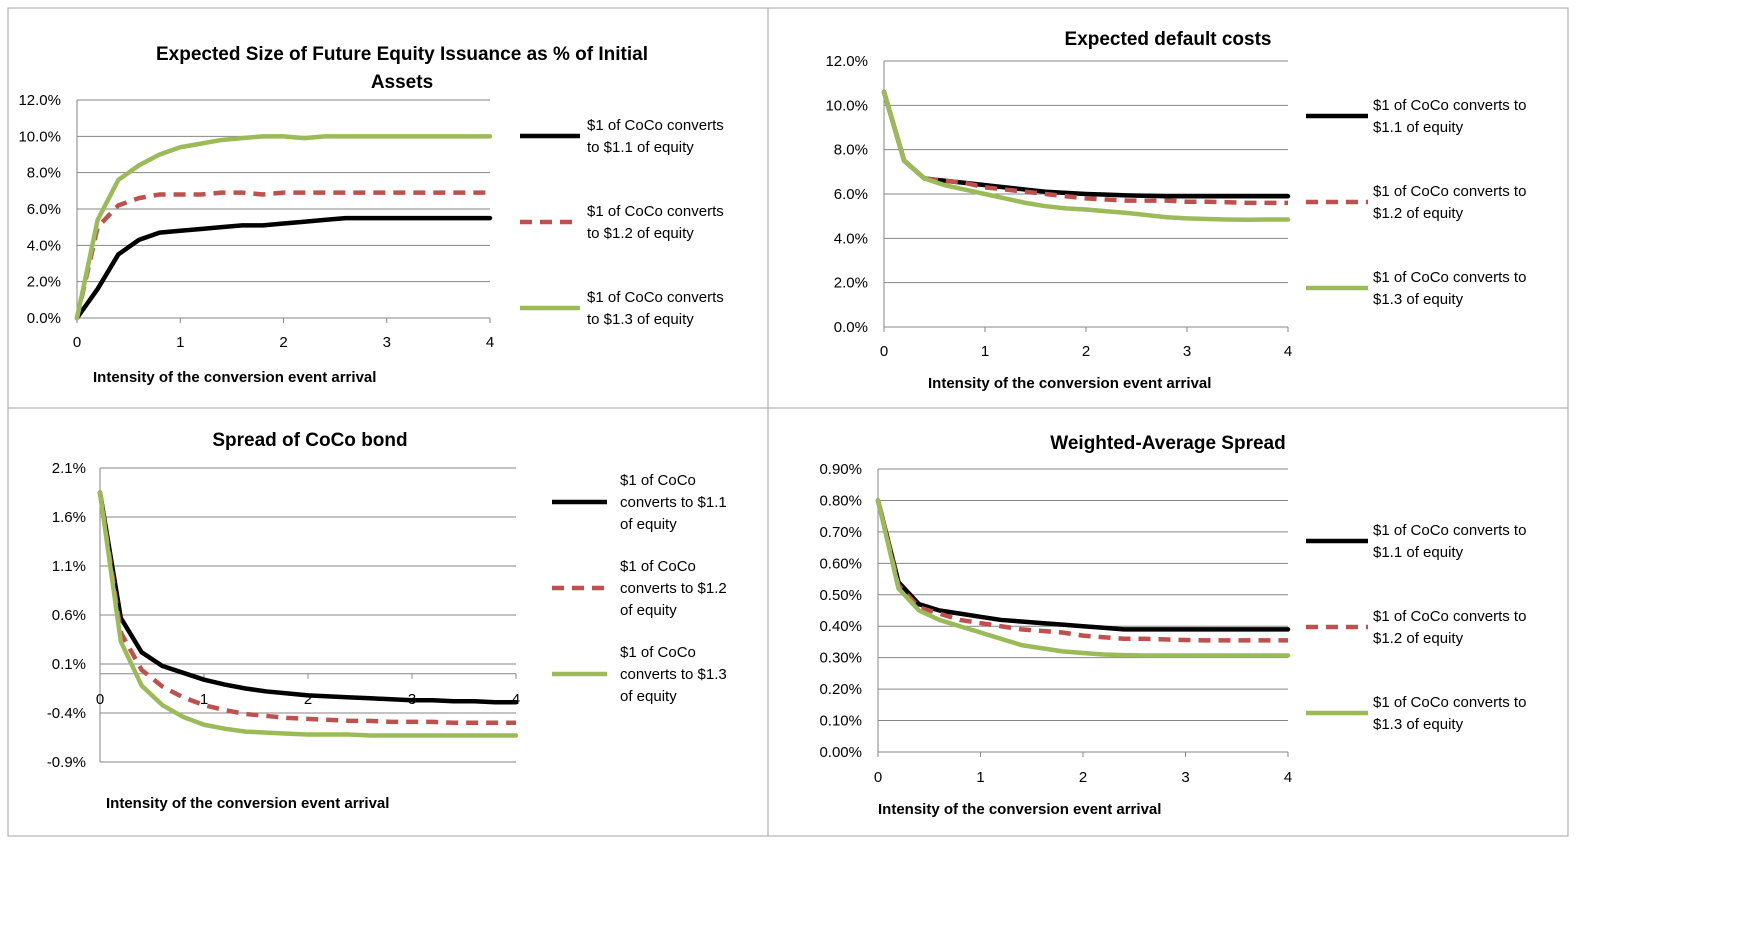 This screenshot has height=937, width=1749. What do you see at coordinates (840, 532) in the screenshot?
I see `y-tick-label: 0.70%` at bounding box center [840, 532].